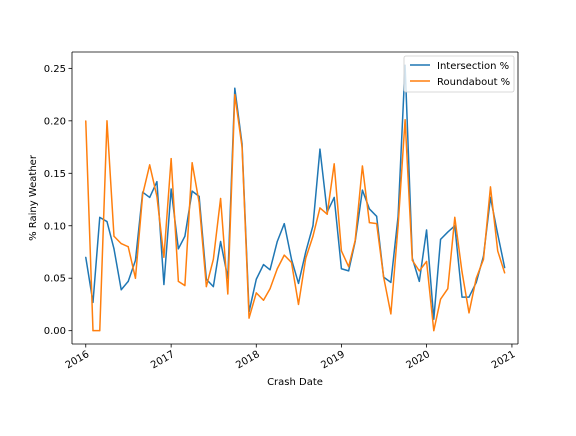  What do you see at coordinates (55, 69) in the screenshot?
I see `y-tick-label: 0.25` at bounding box center [55, 69].